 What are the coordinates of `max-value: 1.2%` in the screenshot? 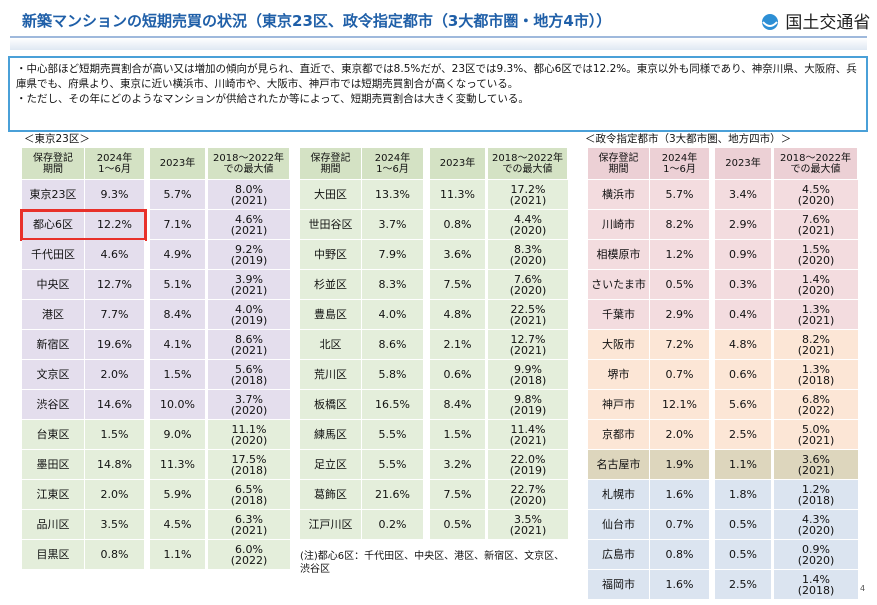 It's located at (816, 489).